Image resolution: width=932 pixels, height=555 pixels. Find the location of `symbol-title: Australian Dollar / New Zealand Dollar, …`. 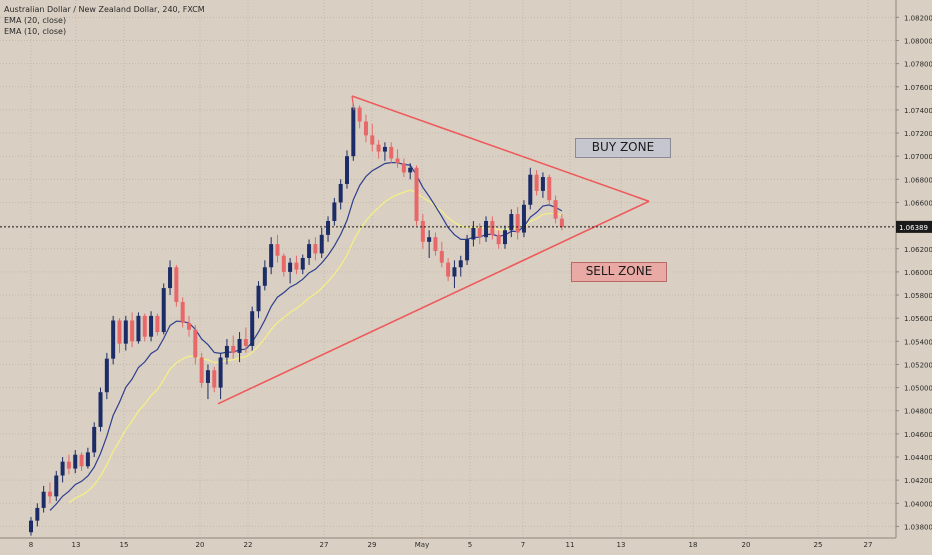

symbol-title: Australian Dollar / New Zealand Dollar, … is located at coordinates (104, 9).